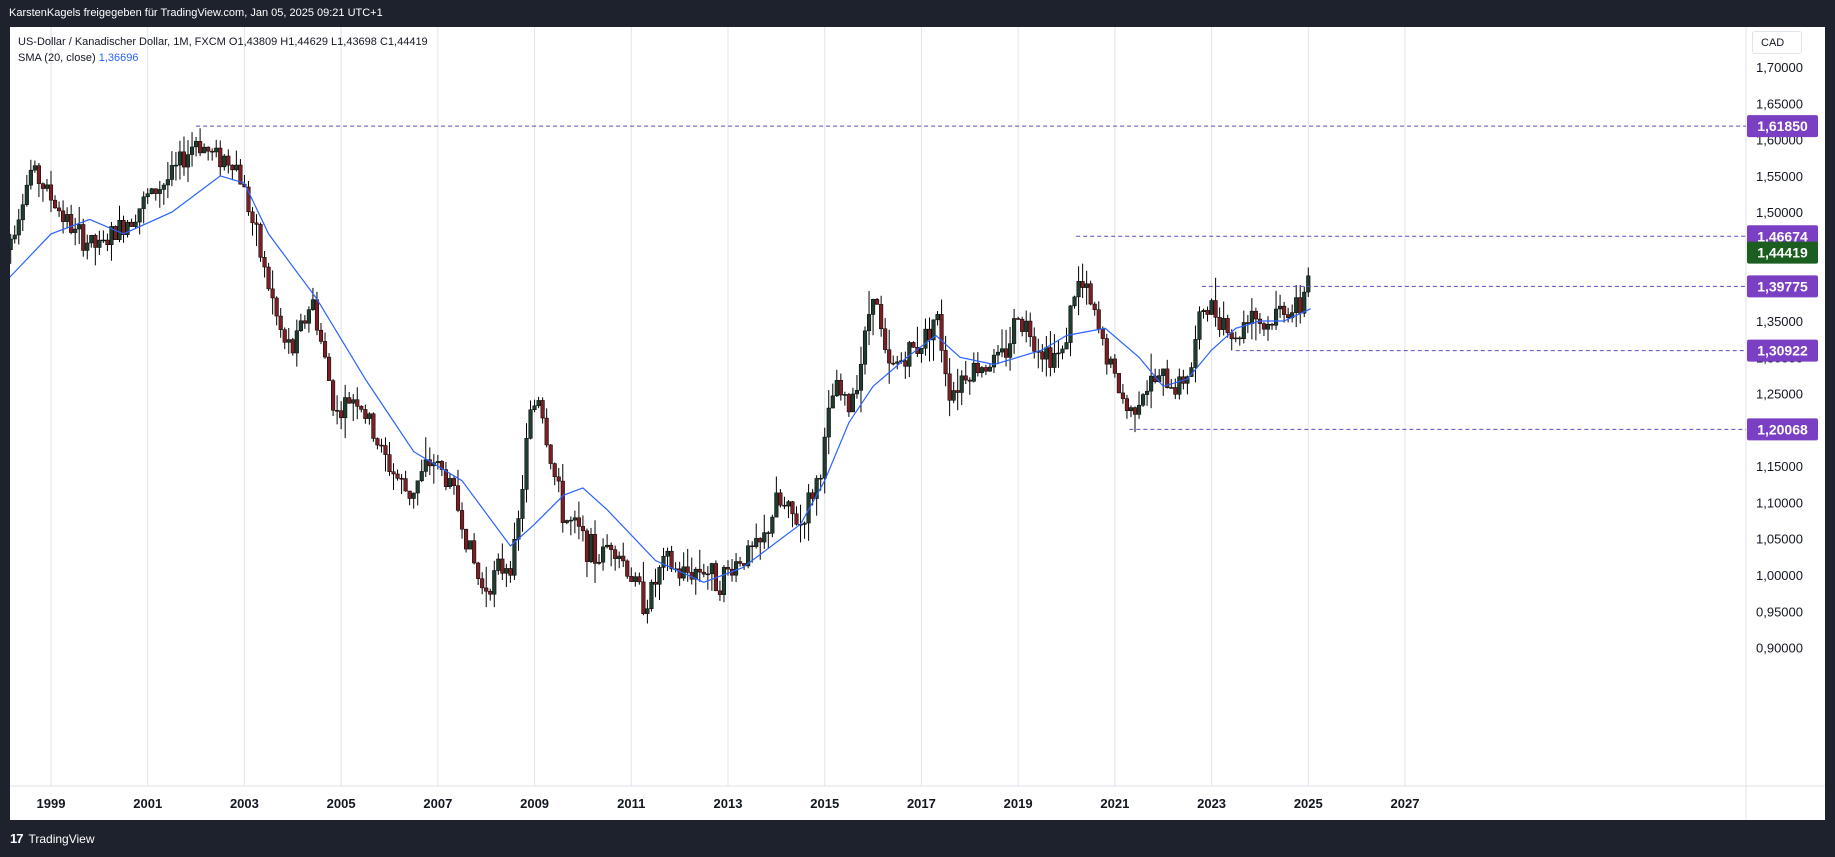 This screenshot has width=1835, height=857. What do you see at coordinates (1405, 803) in the screenshot?
I see `x-tick-label: 2027` at bounding box center [1405, 803].